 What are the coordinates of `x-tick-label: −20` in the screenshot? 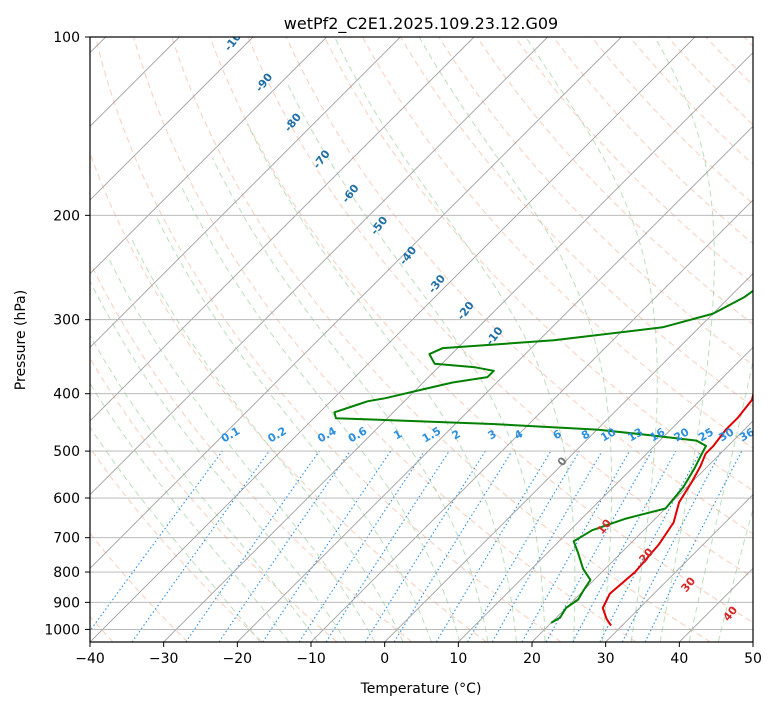 It's located at (238, 659).